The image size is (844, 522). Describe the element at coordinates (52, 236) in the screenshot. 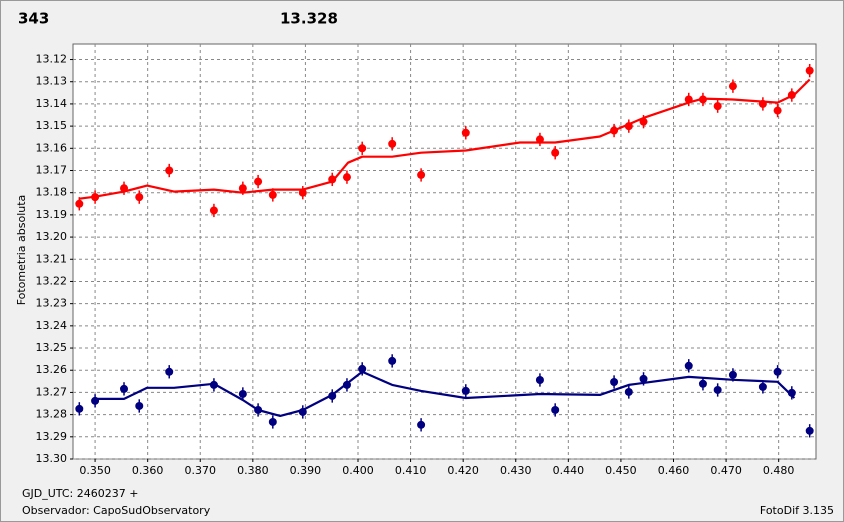

I see `y-tick-label: 13.20` at that location.